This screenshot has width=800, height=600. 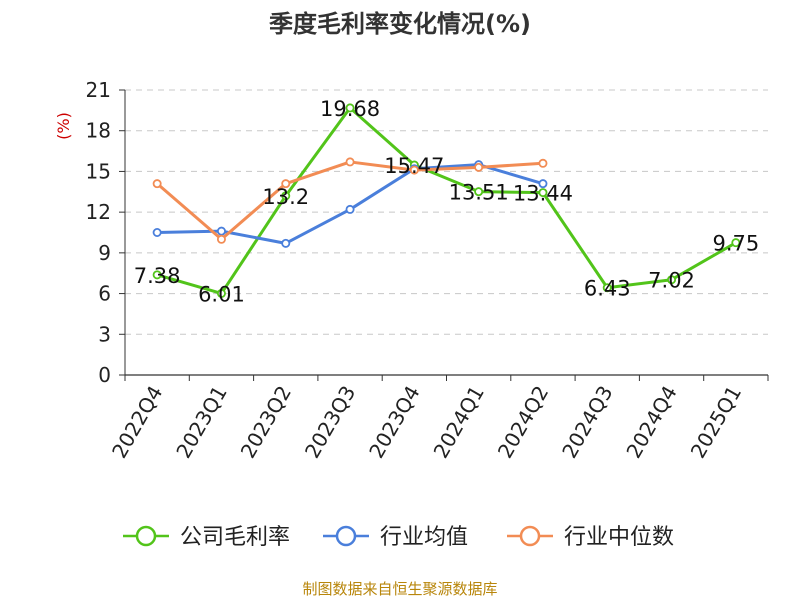 I want to click on legend: 公司毛利率 行业均值 行业中位数, so click(x=398, y=537).